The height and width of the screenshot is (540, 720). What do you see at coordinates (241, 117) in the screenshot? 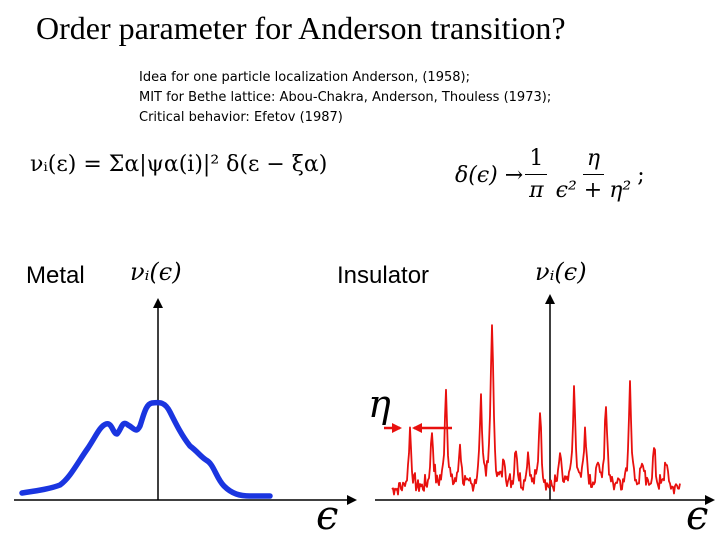
I see `reference-efetov: Critical behavior: Efetov (1987)` at bounding box center [241, 117].